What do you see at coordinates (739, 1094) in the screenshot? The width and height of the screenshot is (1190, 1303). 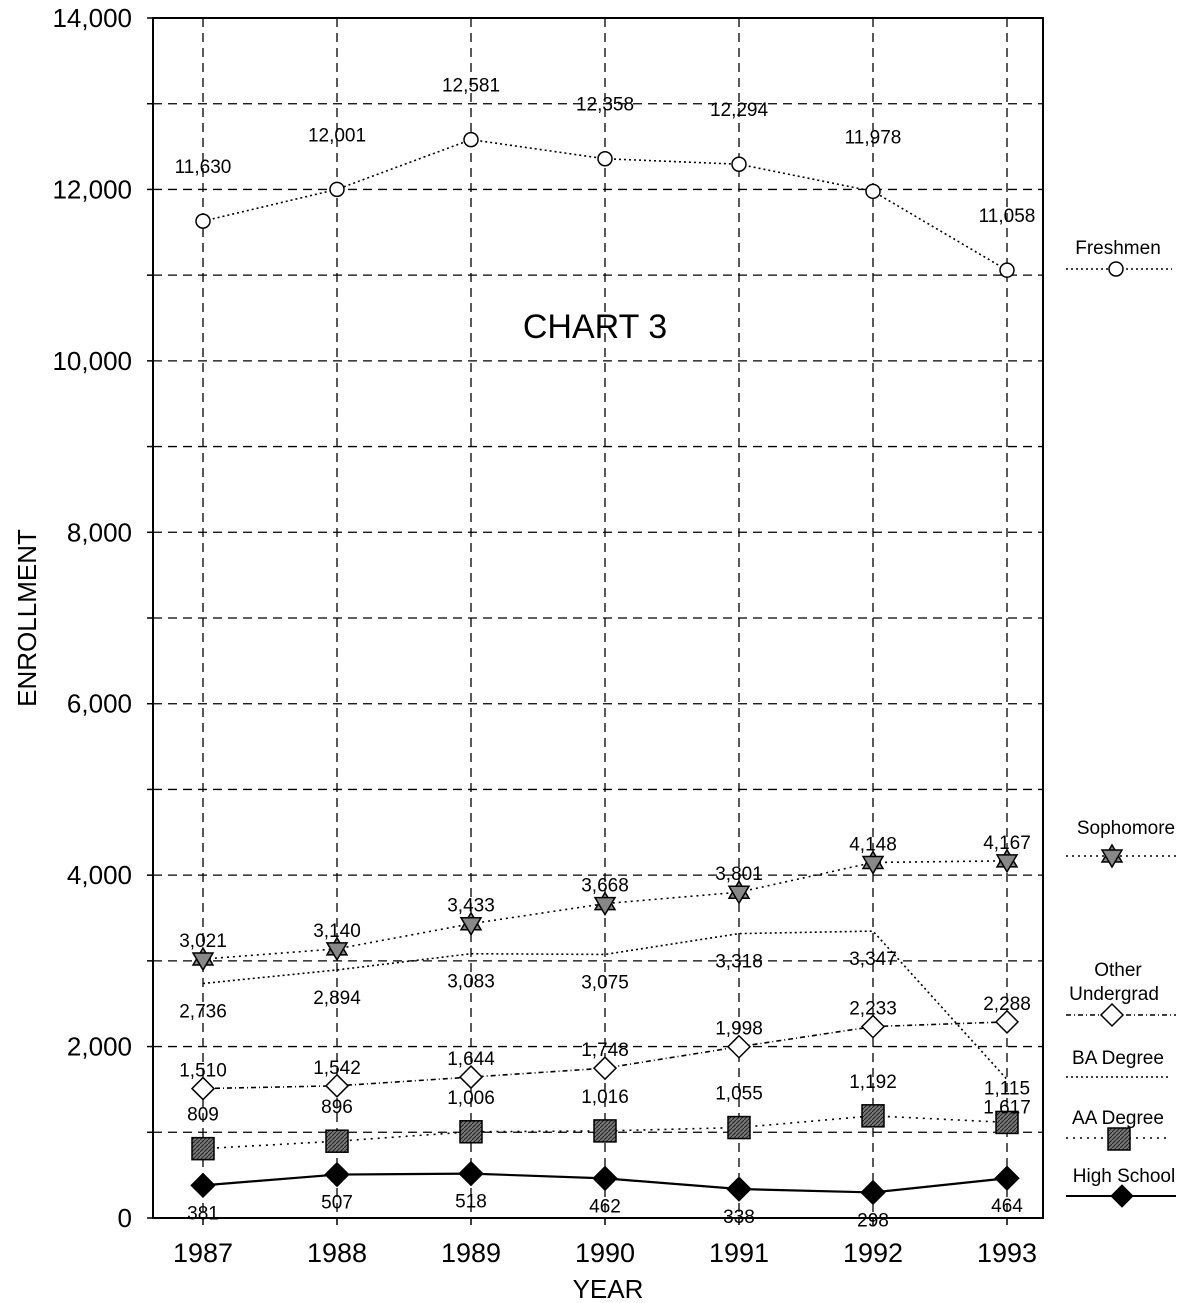 I see `data-label: 1,055` at bounding box center [739, 1094].